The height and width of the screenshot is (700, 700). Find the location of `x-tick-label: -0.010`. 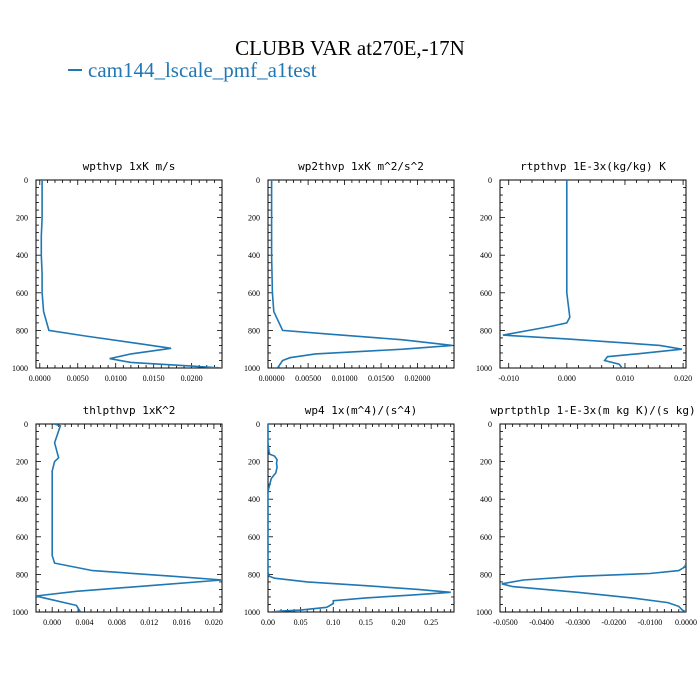

x-tick-label: -0.010 is located at coordinates (508, 378).